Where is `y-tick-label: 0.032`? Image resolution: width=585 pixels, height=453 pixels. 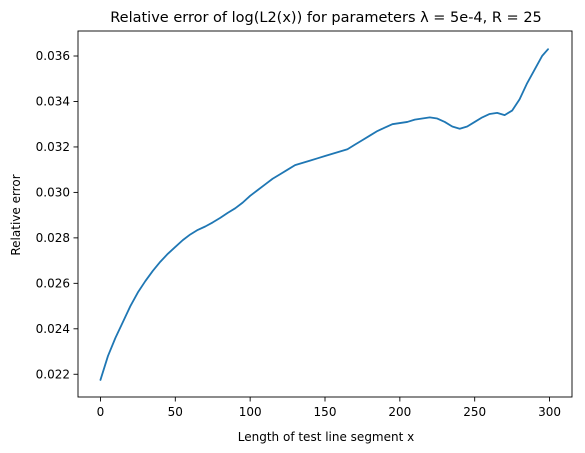
y-tick-label: 0.032 is located at coordinates (53, 147).